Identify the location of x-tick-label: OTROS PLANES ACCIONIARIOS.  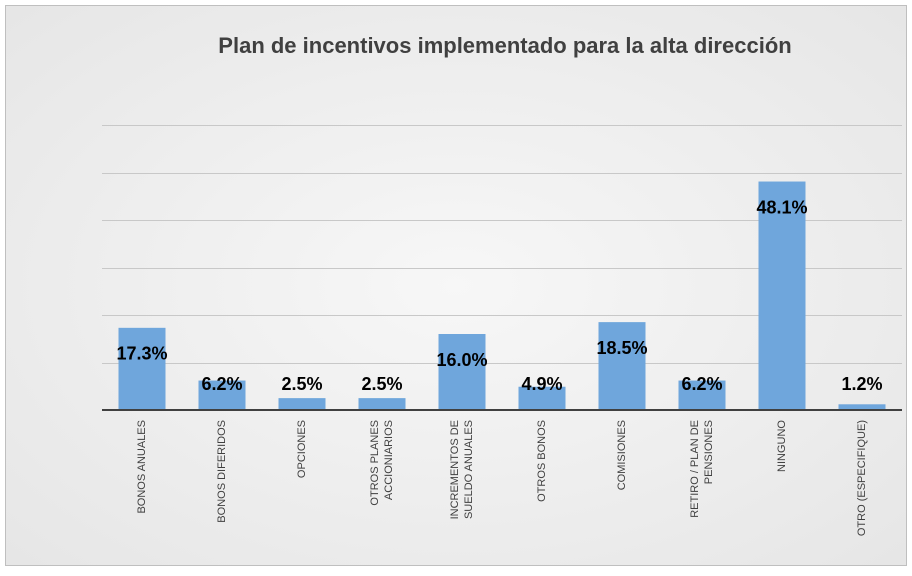
(382, 463).